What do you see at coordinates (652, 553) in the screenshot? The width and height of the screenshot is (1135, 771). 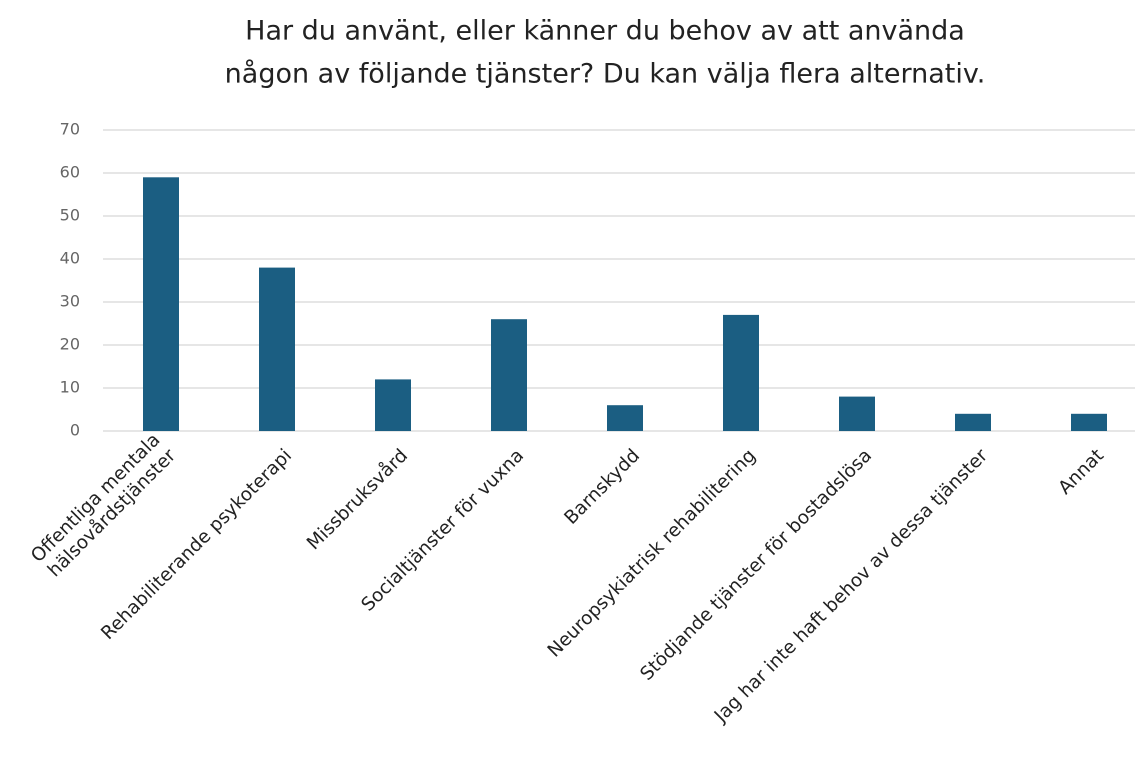 I see `x-tick-label: Neuropsykiatrisk rehabilitering` at bounding box center [652, 553].